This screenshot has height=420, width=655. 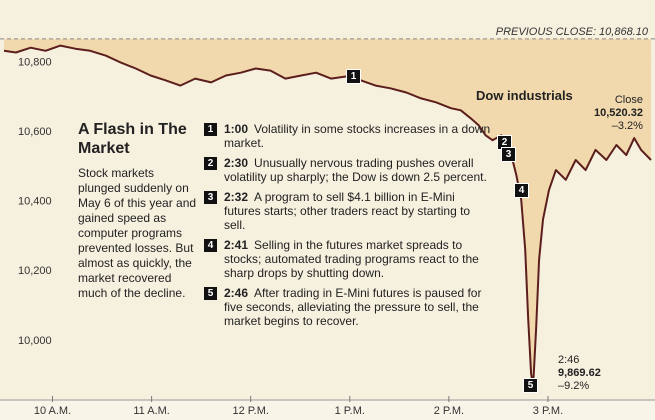 I want to click on low-value: 9,869.62, so click(x=579, y=373).